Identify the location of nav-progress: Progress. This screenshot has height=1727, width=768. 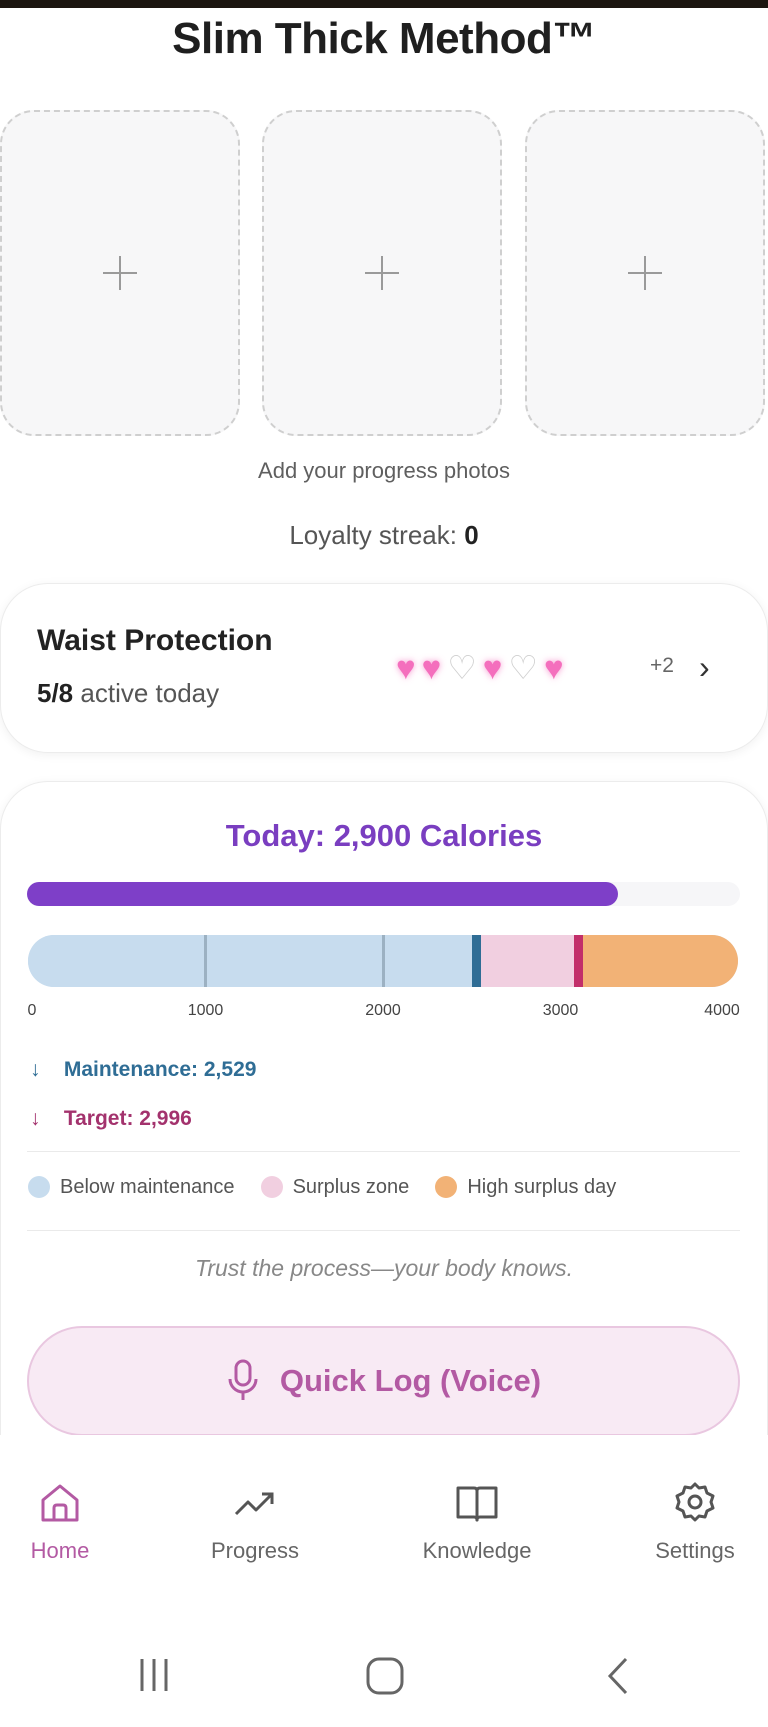
(255, 1522).